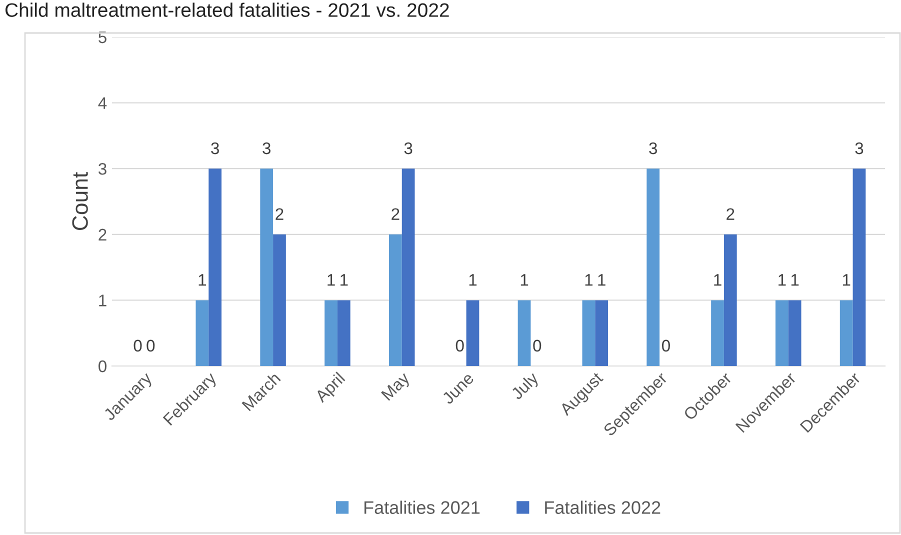 The width and height of the screenshot is (901, 535). Describe the element at coordinates (227, 9) in the screenshot. I see `chart-title: Child maltreatment-related fatalities - 2021 vs. 2022` at that location.